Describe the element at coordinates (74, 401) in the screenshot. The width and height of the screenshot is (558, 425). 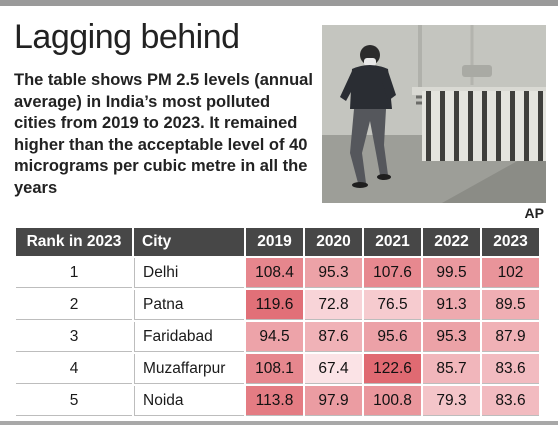
I see `rank-cell: 5` at that location.